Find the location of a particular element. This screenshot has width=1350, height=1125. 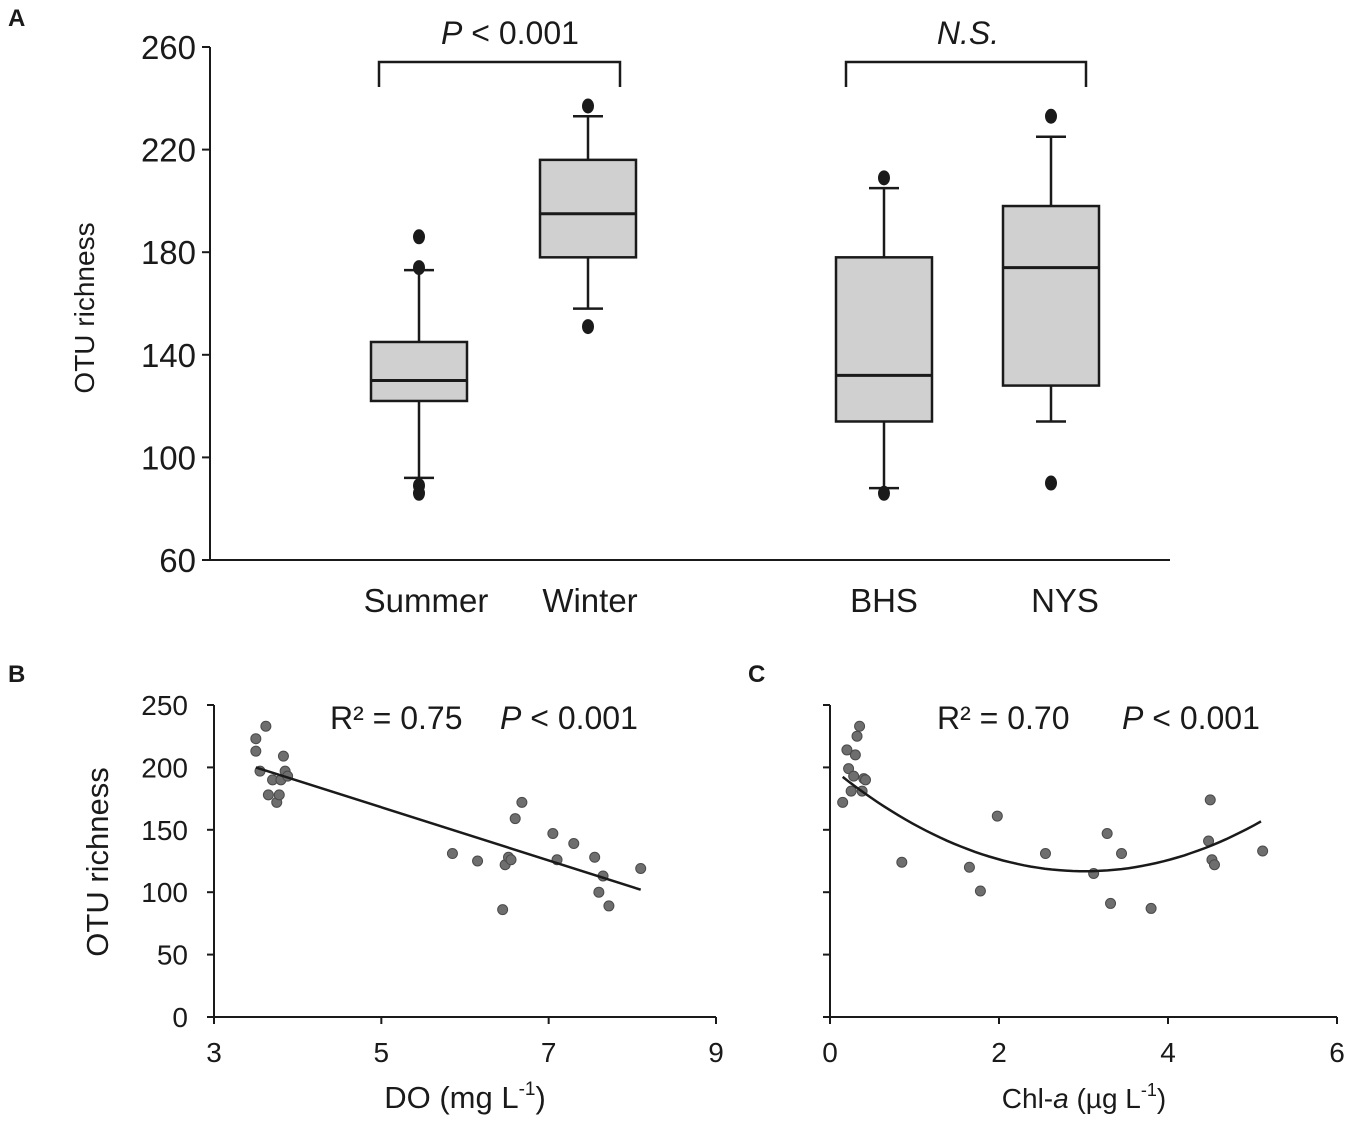

box-winter is located at coordinates (588, 216).